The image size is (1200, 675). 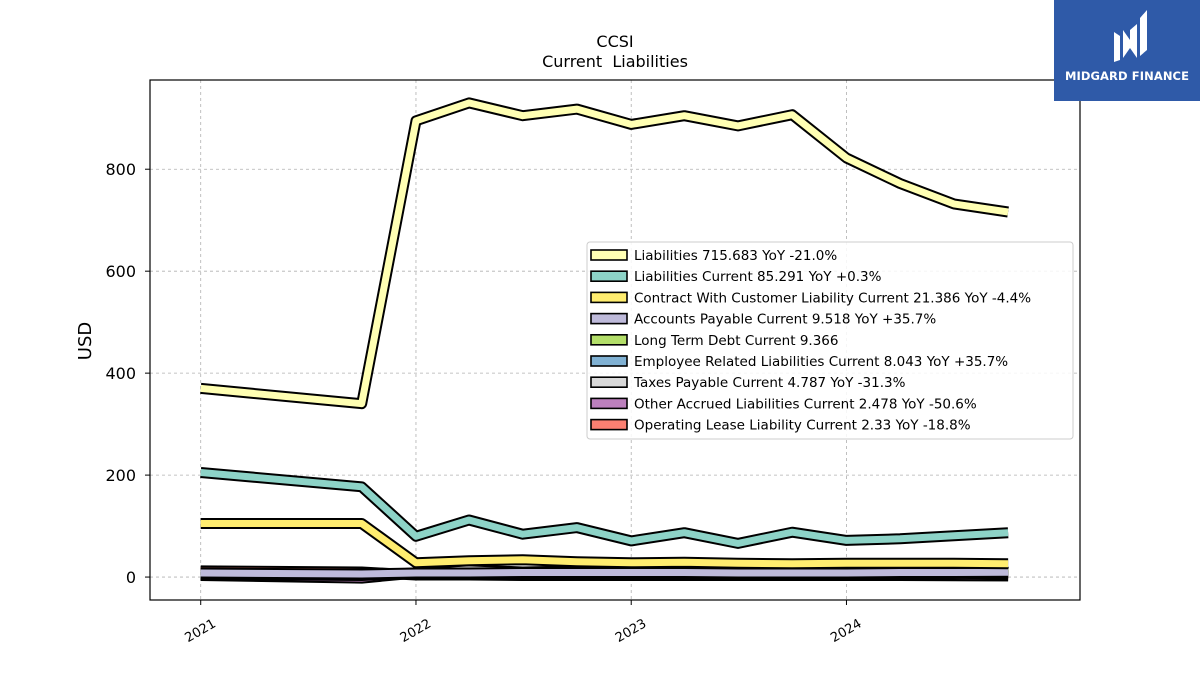 I want to click on legend-label: Liabilities Current 85.291 YoY +0.3%, so click(x=758, y=277).